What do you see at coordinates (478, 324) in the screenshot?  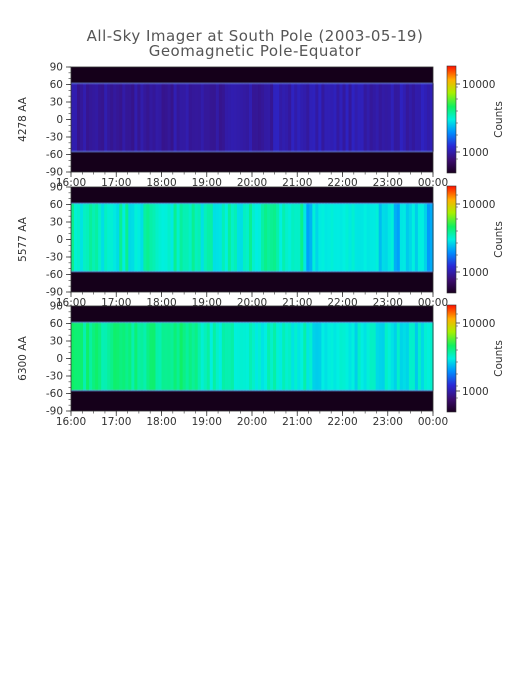 I see `colorbar-tick-label: 10000` at bounding box center [478, 324].